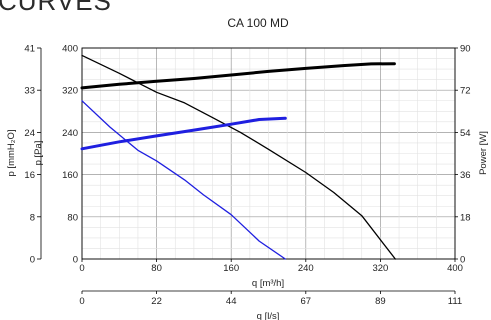 This screenshot has height=320, width=491. I want to click on y-power-tick-label: 18, so click(465, 217).